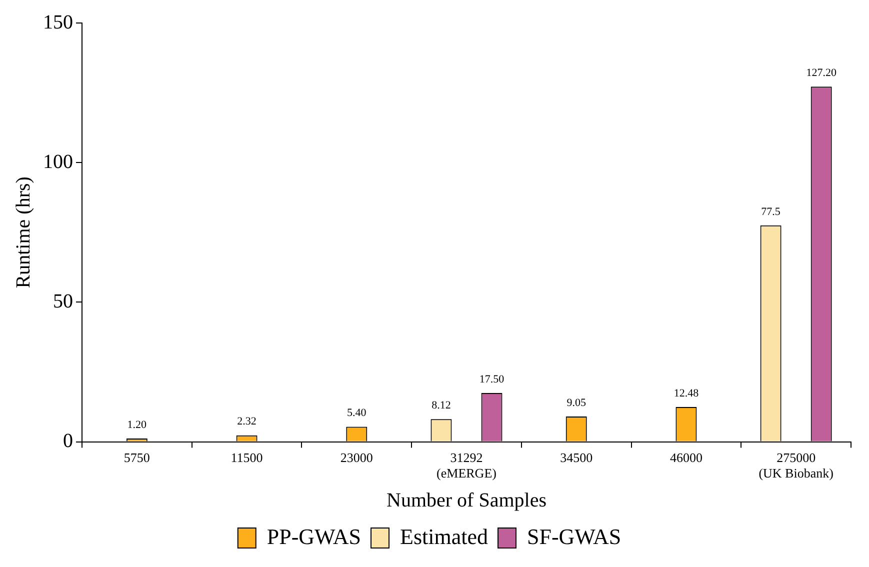 This screenshot has width=869, height=567. I want to click on data-label: 2.32, so click(246, 422).